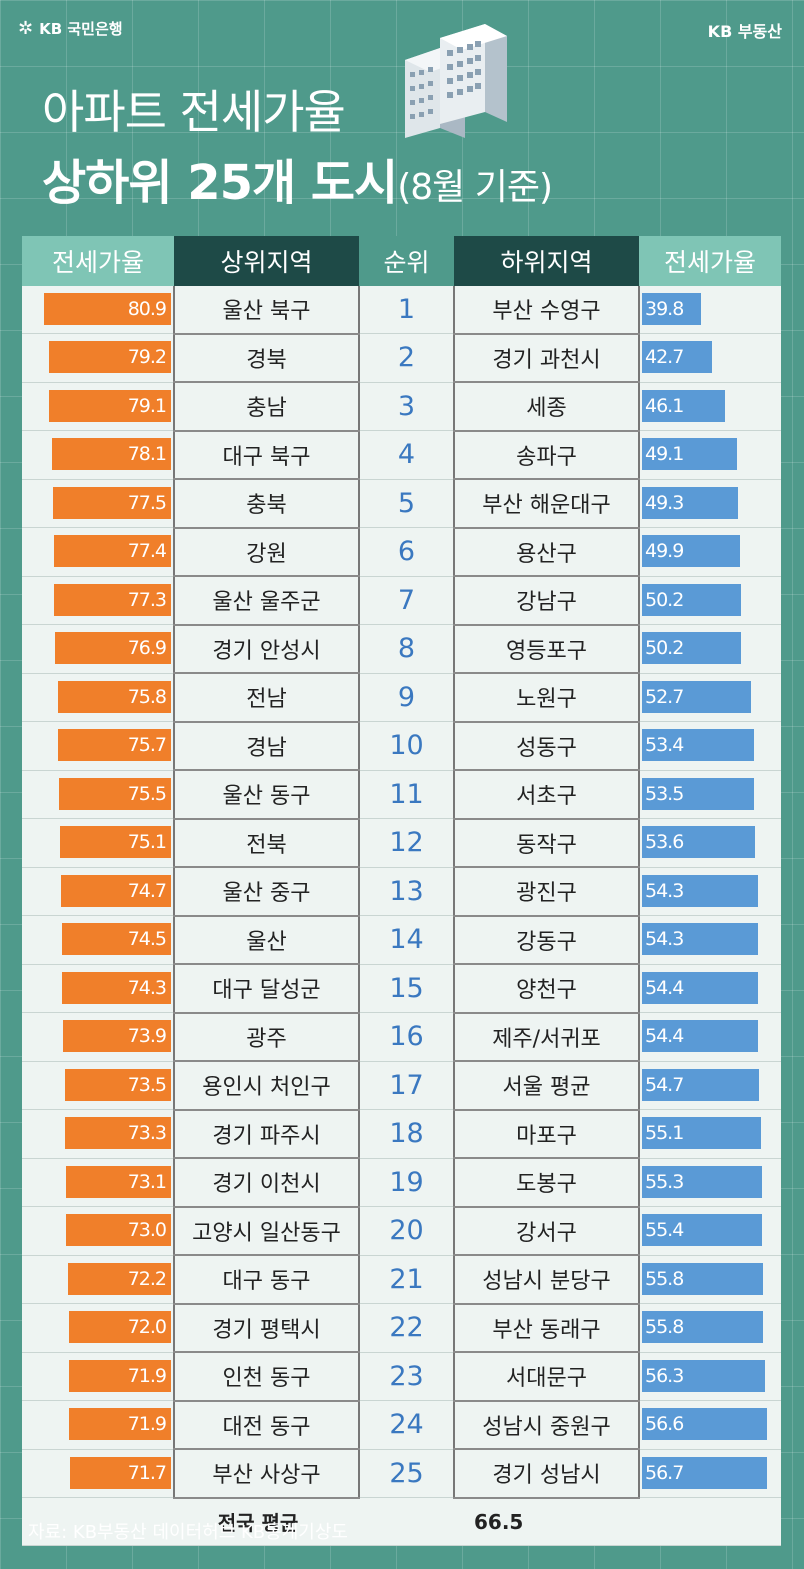 This screenshot has width=804, height=1569. Describe the element at coordinates (401, 1231) in the screenshot. I see `table-row: 73.0 고양시 일산동구 20 강서구 55.4` at that location.